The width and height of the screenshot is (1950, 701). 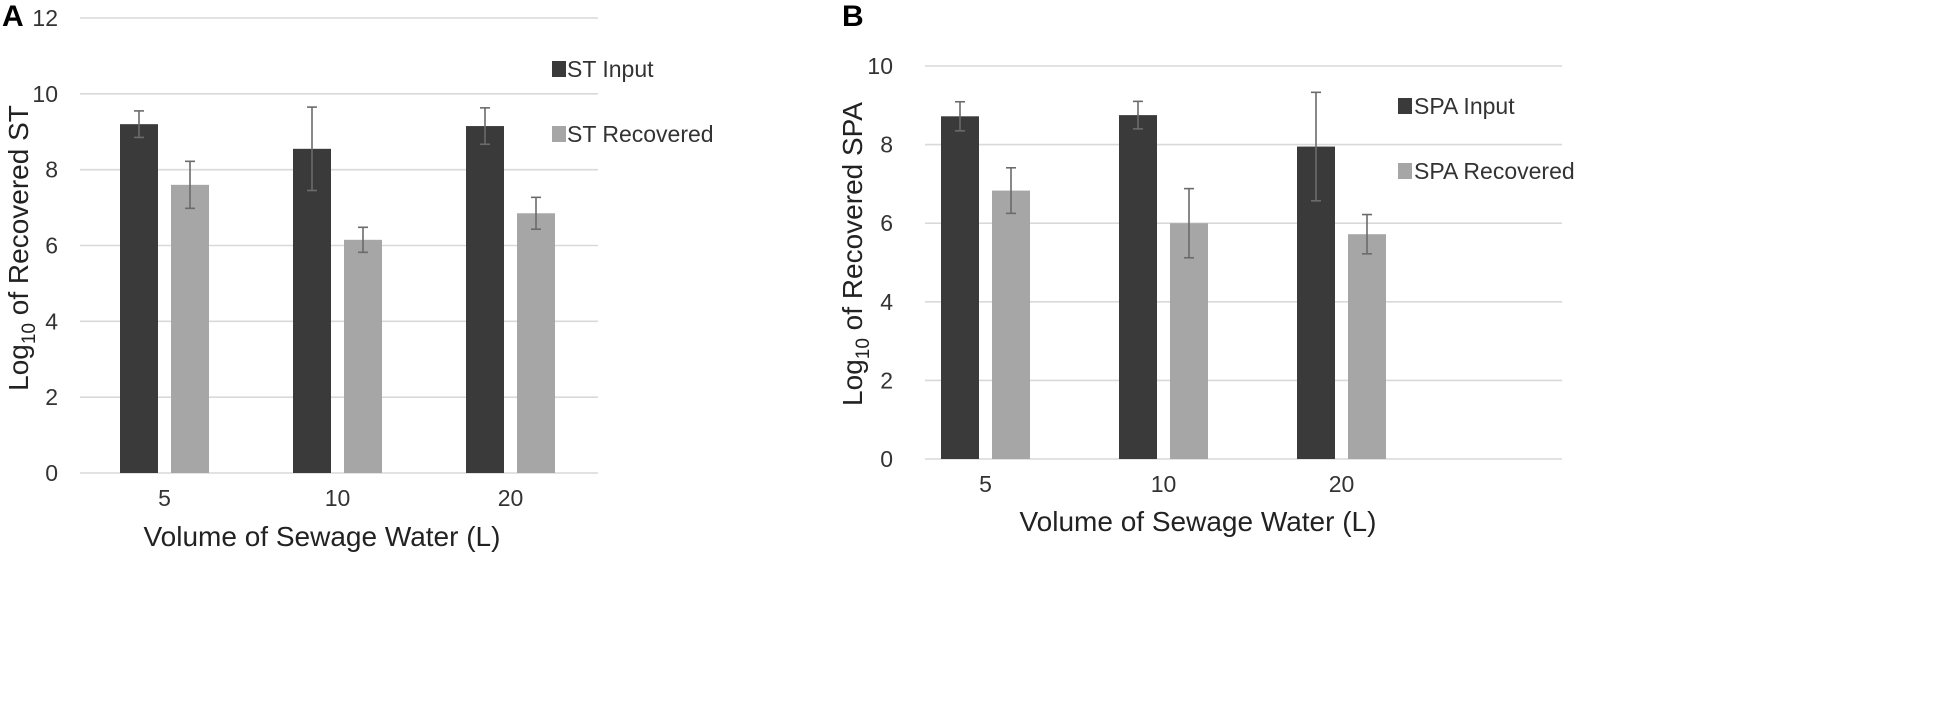 What do you see at coordinates (985, 484) in the screenshot?
I see `panel-b-x-tick-label: 5` at bounding box center [985, 484].